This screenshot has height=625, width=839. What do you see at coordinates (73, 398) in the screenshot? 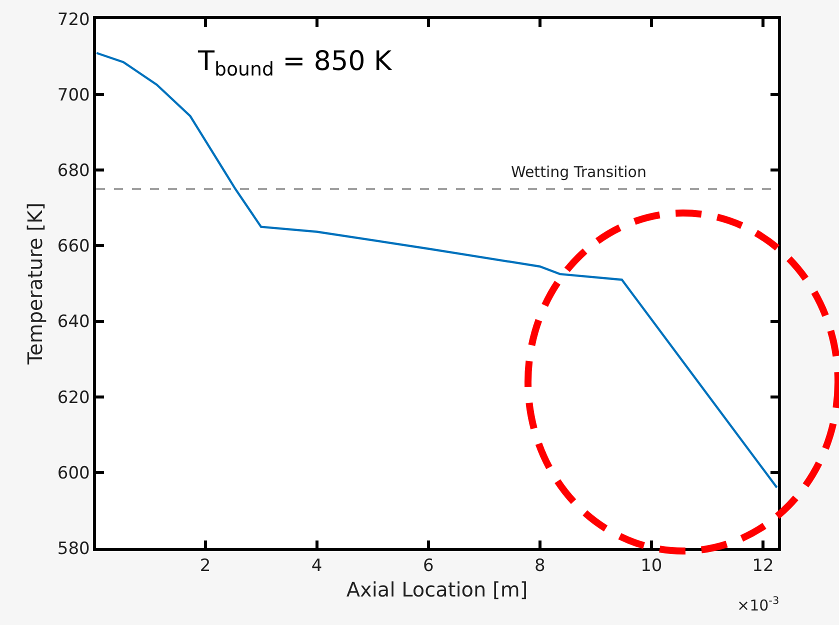
I see `y-tick-label: 620` at bounding box center [73, 398].